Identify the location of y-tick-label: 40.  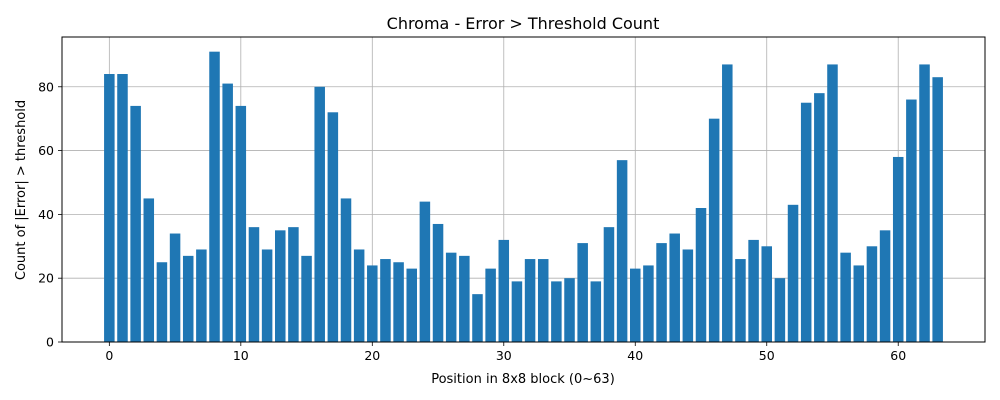
(46, 214).